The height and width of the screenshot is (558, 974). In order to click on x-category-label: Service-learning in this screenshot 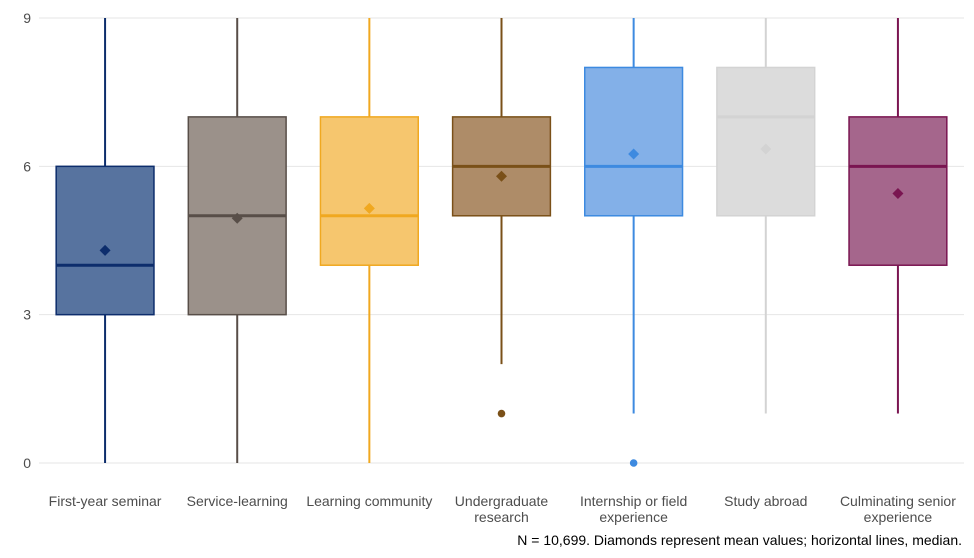, I will do `click(237, 501)`.